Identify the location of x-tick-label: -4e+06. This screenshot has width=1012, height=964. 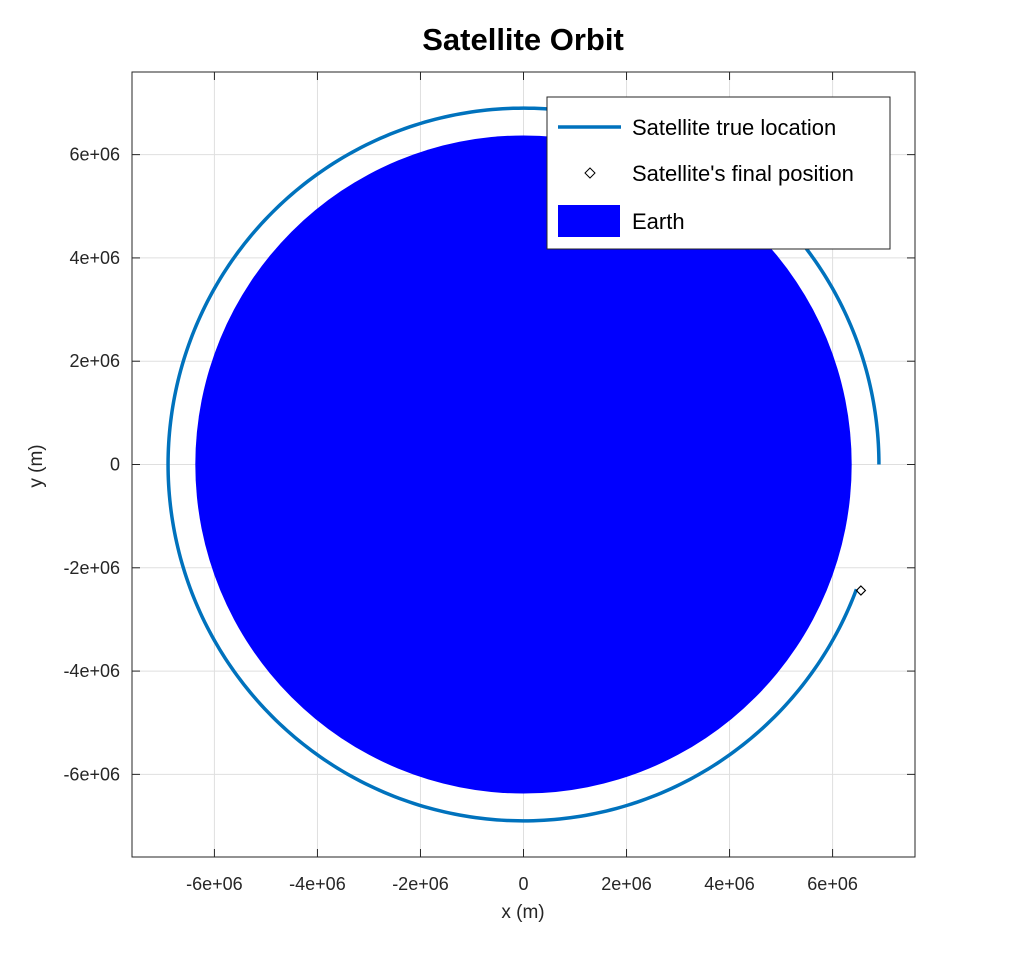
(317, 884).